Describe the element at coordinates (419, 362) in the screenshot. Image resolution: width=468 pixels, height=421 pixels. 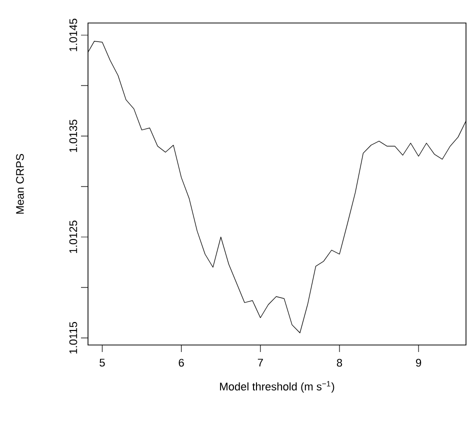
I see `x-tick-label: 9` at that location.